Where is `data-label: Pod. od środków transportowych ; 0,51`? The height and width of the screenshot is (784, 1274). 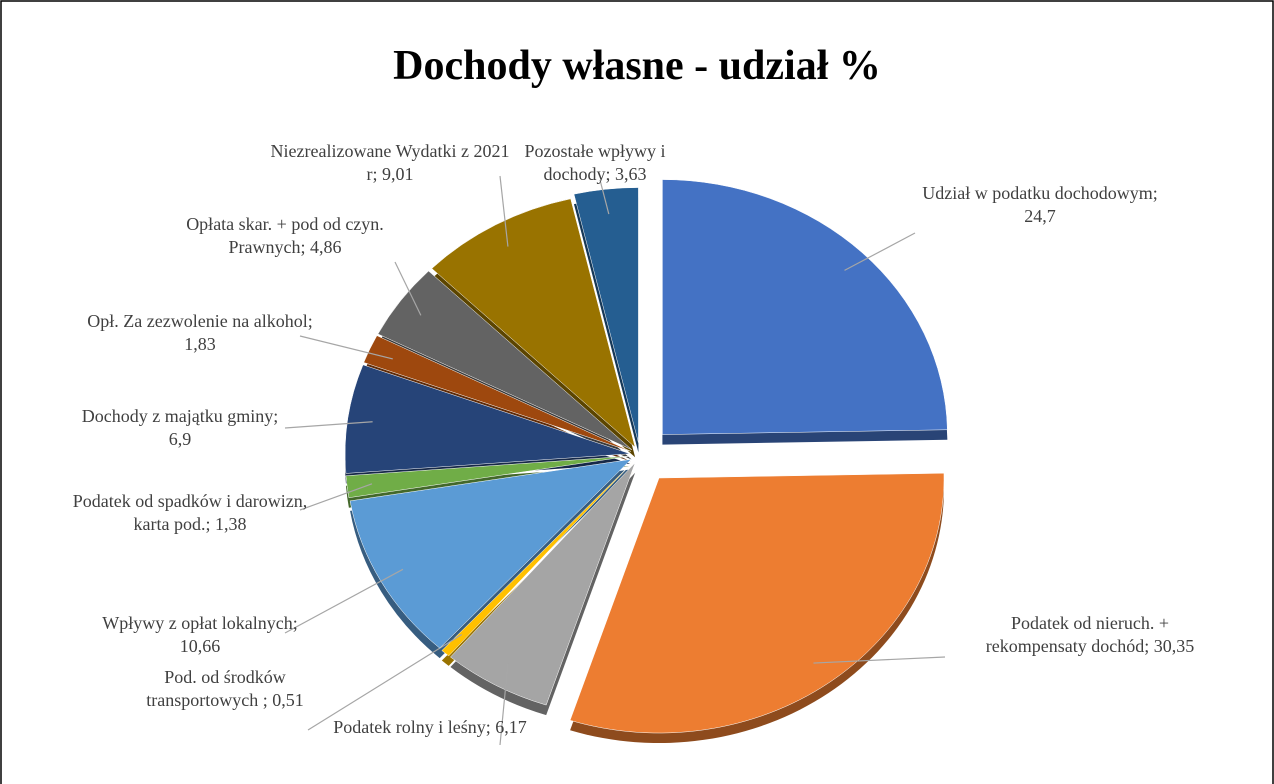 data-label: Pod. od środków transportowych ; 0,51 is located at coordinates (225, 688).